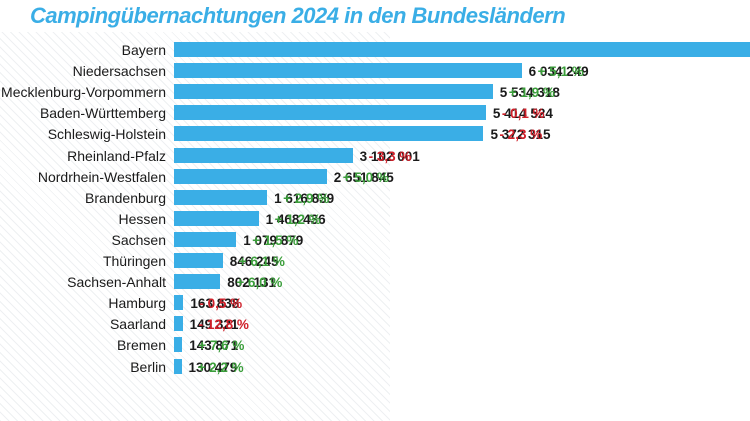 This screenshot has height=421, width=750. I want to click on bar-row: Schleswig-Holstein 5 372 315- 2,3 %, so click(375, 134).